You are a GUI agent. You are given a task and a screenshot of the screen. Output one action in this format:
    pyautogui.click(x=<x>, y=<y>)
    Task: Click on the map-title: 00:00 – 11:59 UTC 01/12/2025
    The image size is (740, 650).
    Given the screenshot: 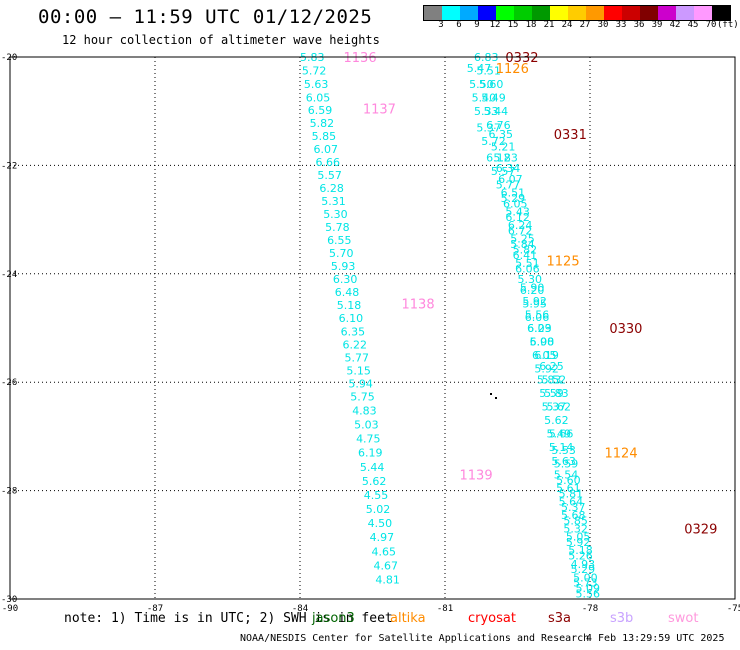 What is the action you would take?
    pyautogui.click(x=205, y=17)
    